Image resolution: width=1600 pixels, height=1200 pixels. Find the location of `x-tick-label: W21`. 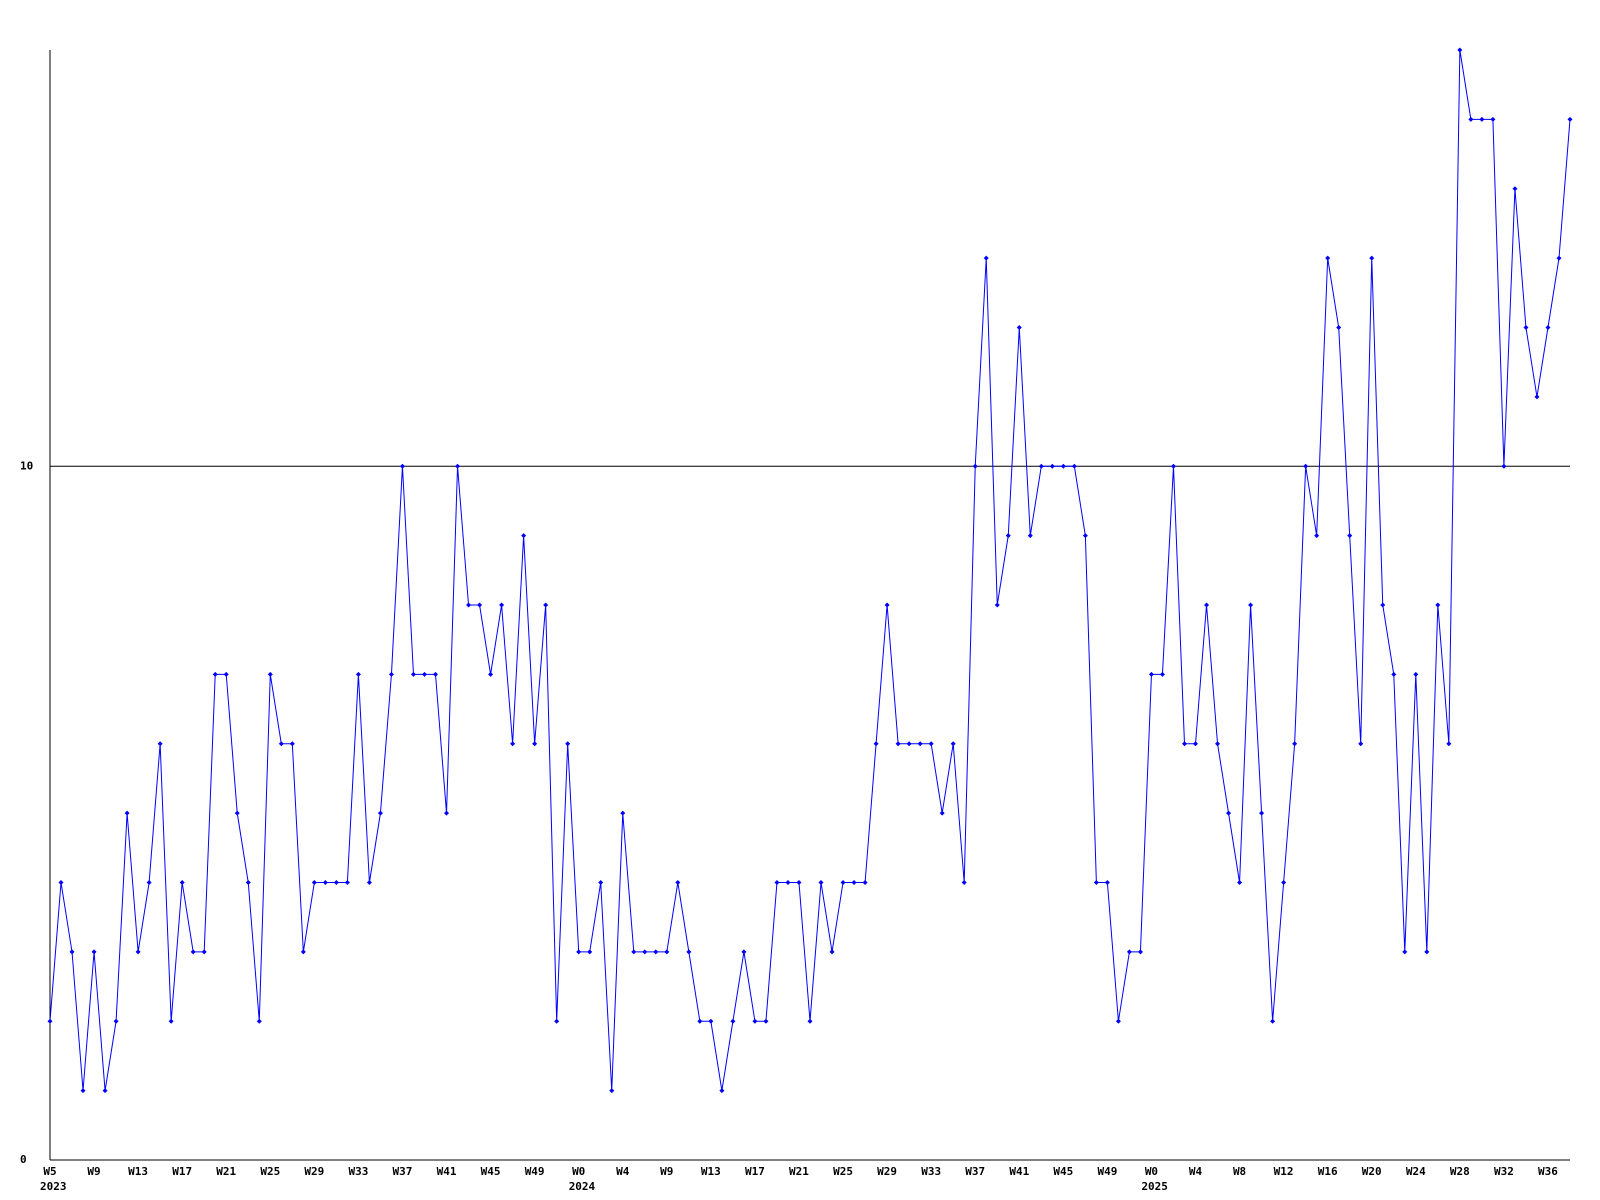

x-tick-label: W21 is located at coordinates (226, 1171).